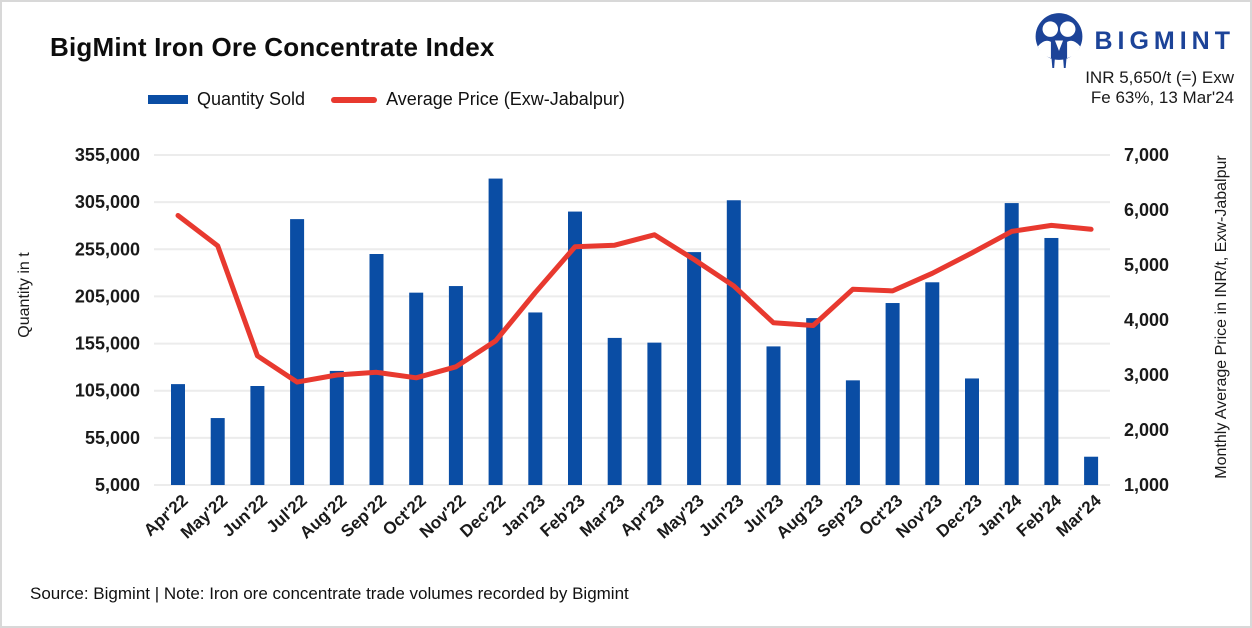 The width and height of the screenshot is (1252, 628). What do you see at coordinates (354, 99) in the screenshot?
I see `price-swatch-icon` at bounding box center [354, 99].